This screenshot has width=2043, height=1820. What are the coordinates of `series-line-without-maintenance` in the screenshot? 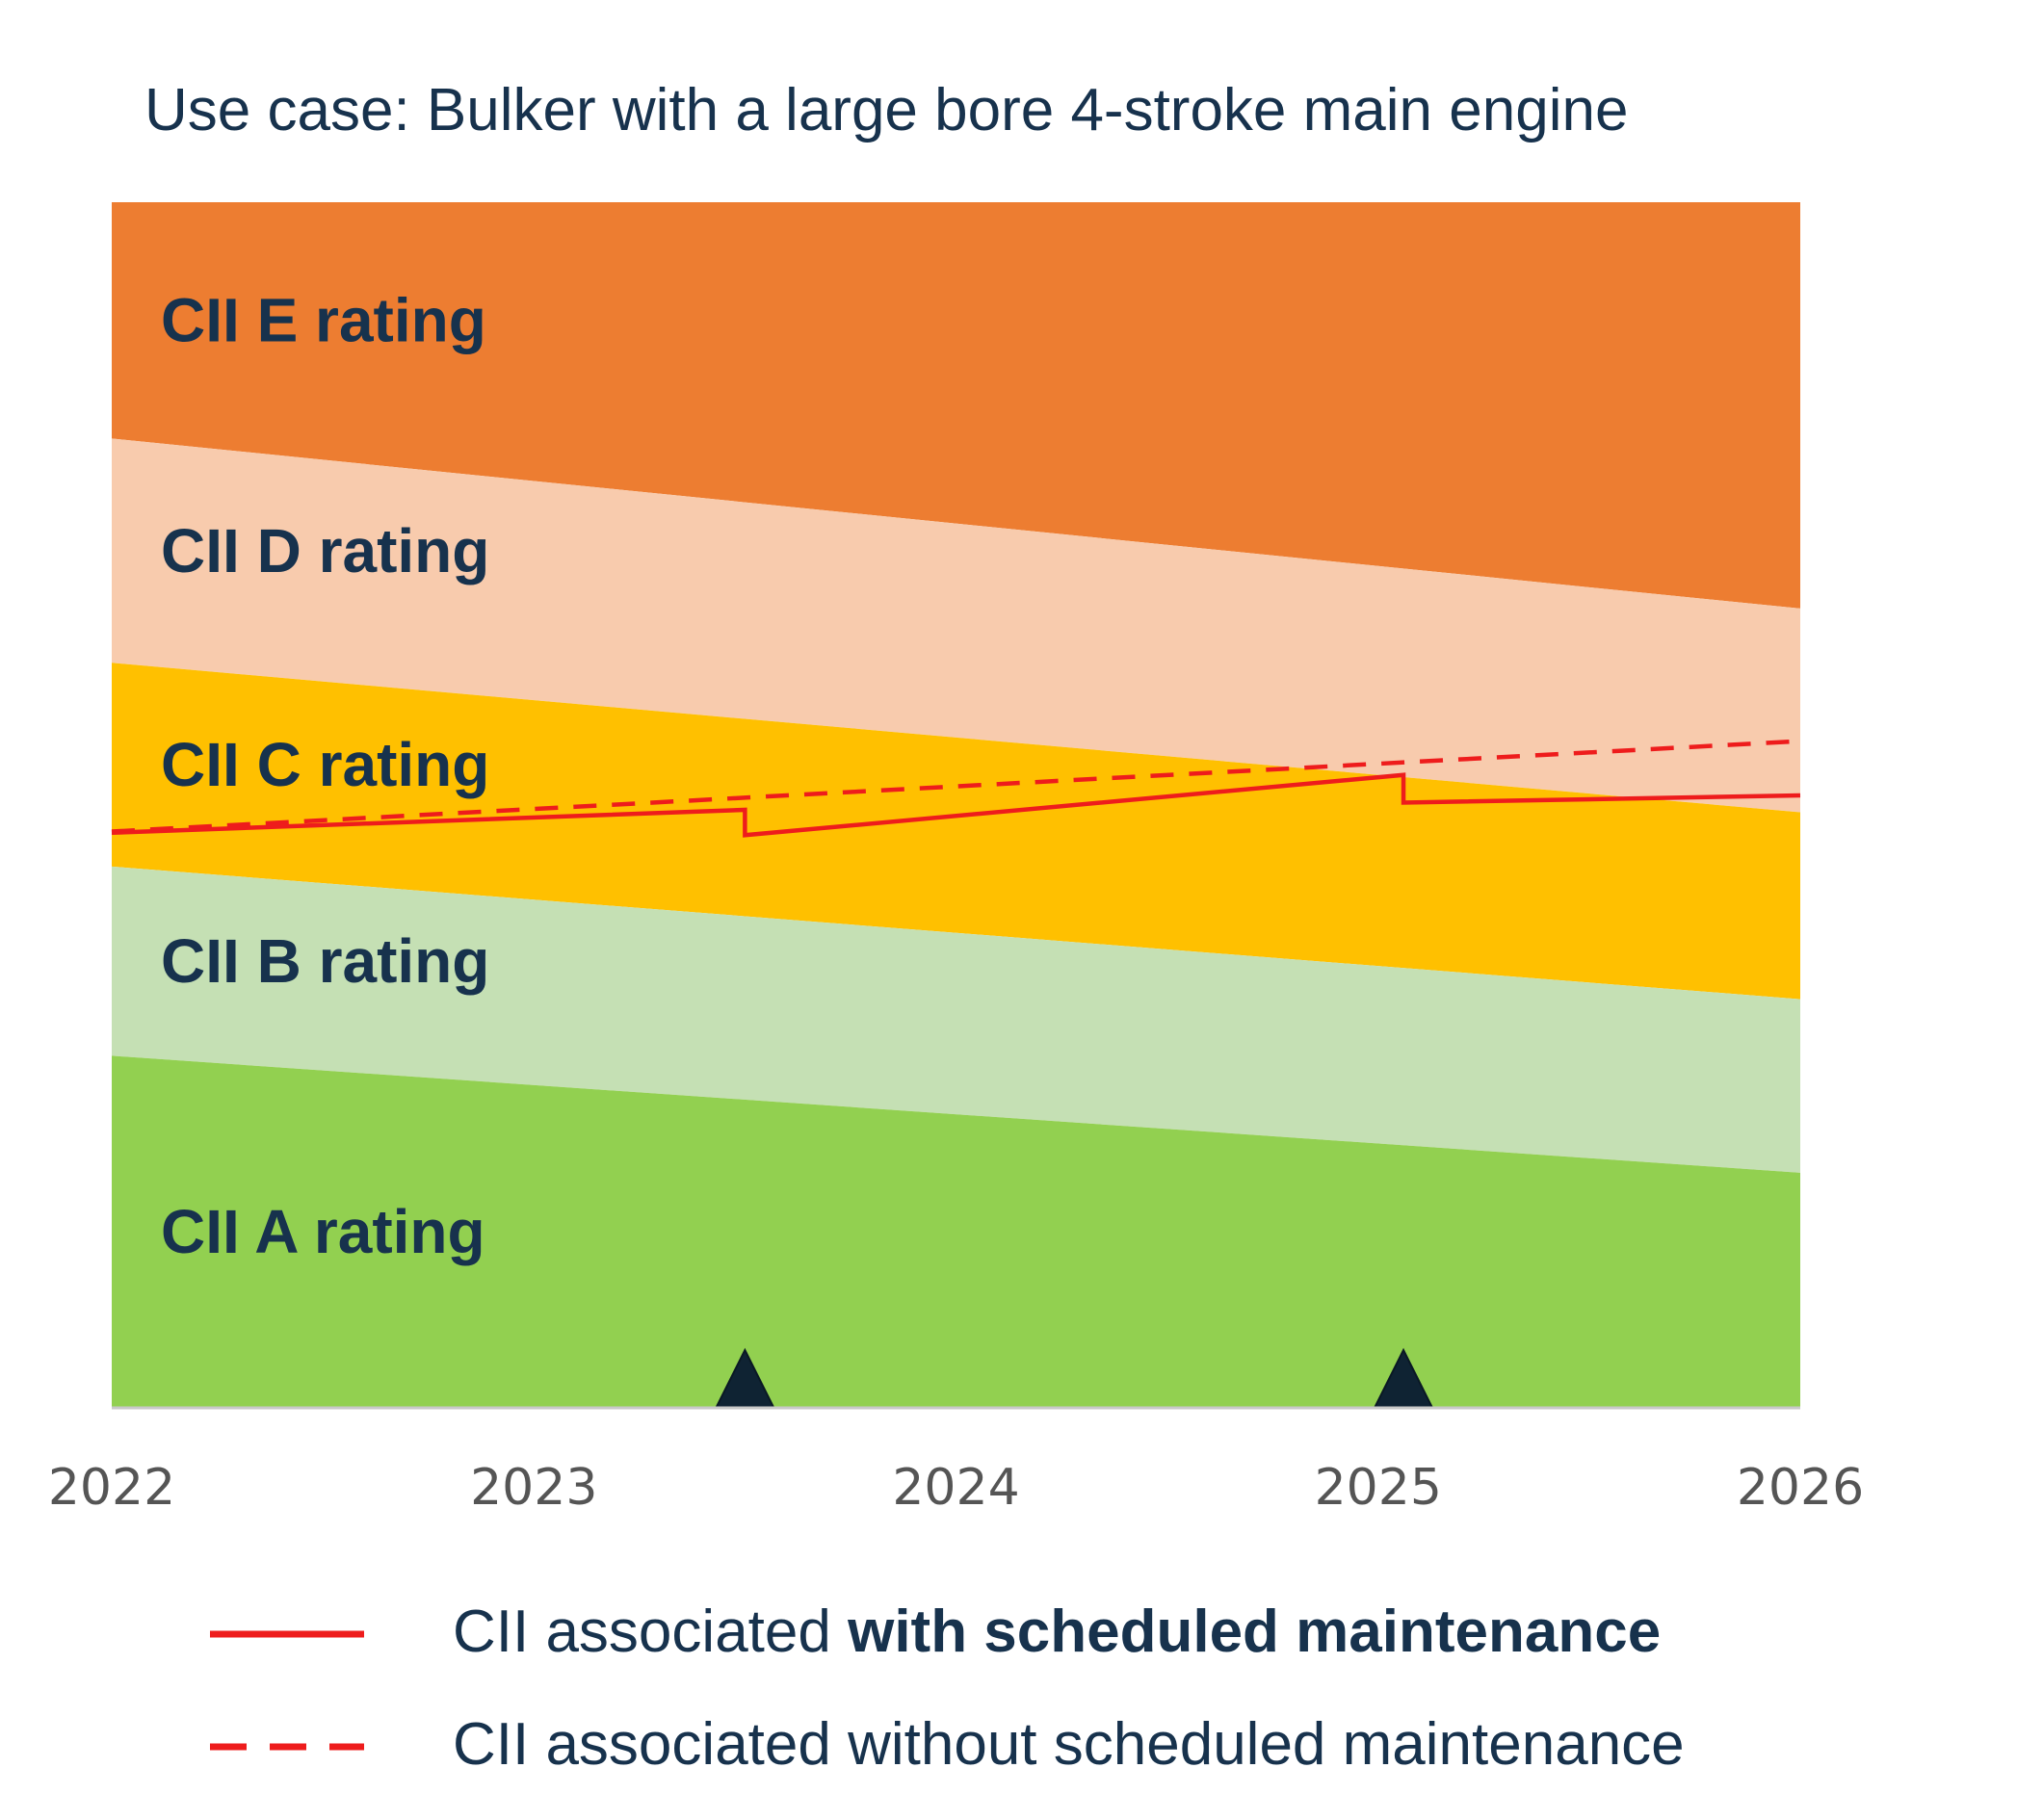 It's located at (956, 787).